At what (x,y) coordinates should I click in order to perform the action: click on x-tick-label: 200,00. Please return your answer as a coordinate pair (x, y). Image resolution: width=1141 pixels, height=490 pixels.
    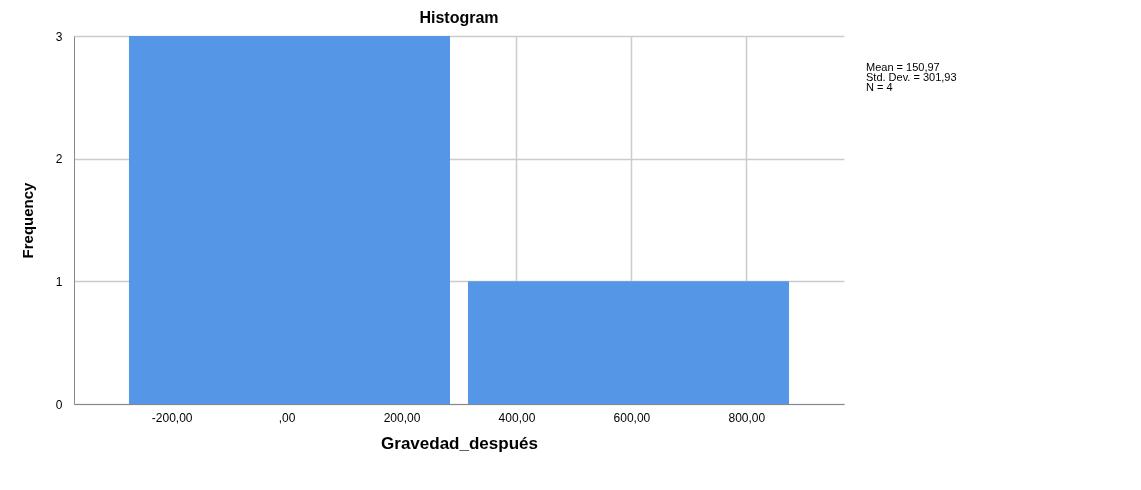
    Looking at the image, I should click on (402, 417).